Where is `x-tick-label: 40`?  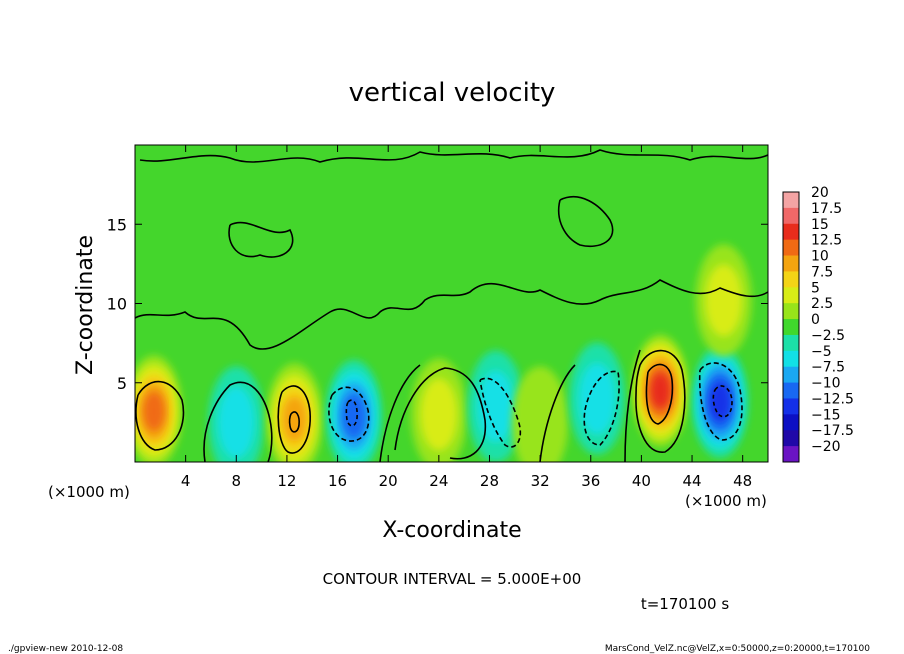
x-tick-label: 40 is located at coordinates (641, 481).